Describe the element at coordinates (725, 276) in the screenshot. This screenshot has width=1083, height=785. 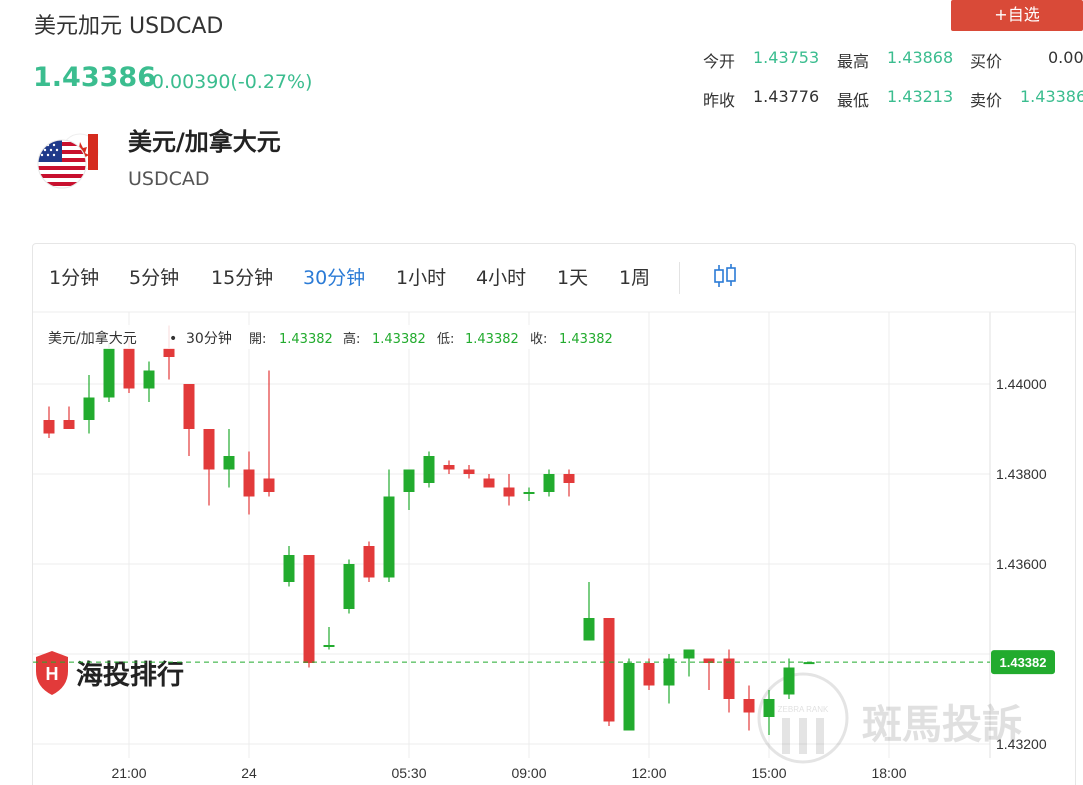
I see `candlestick-type-icon` at that location.